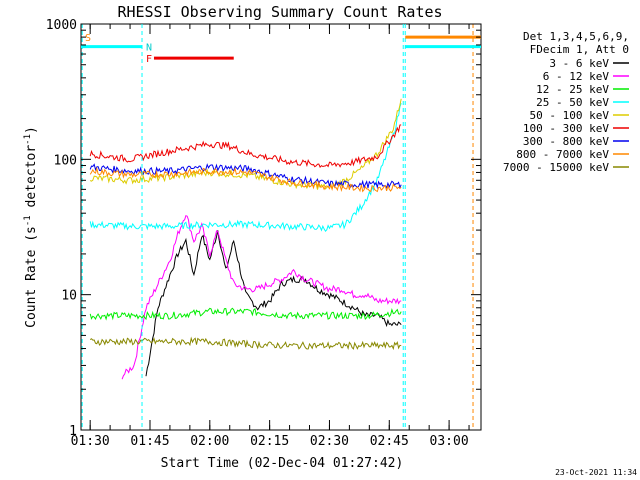  Describe the element at coordinates (389, 441) in the screenshot. I see `x-tick-label-0245: 02:45` at that location.